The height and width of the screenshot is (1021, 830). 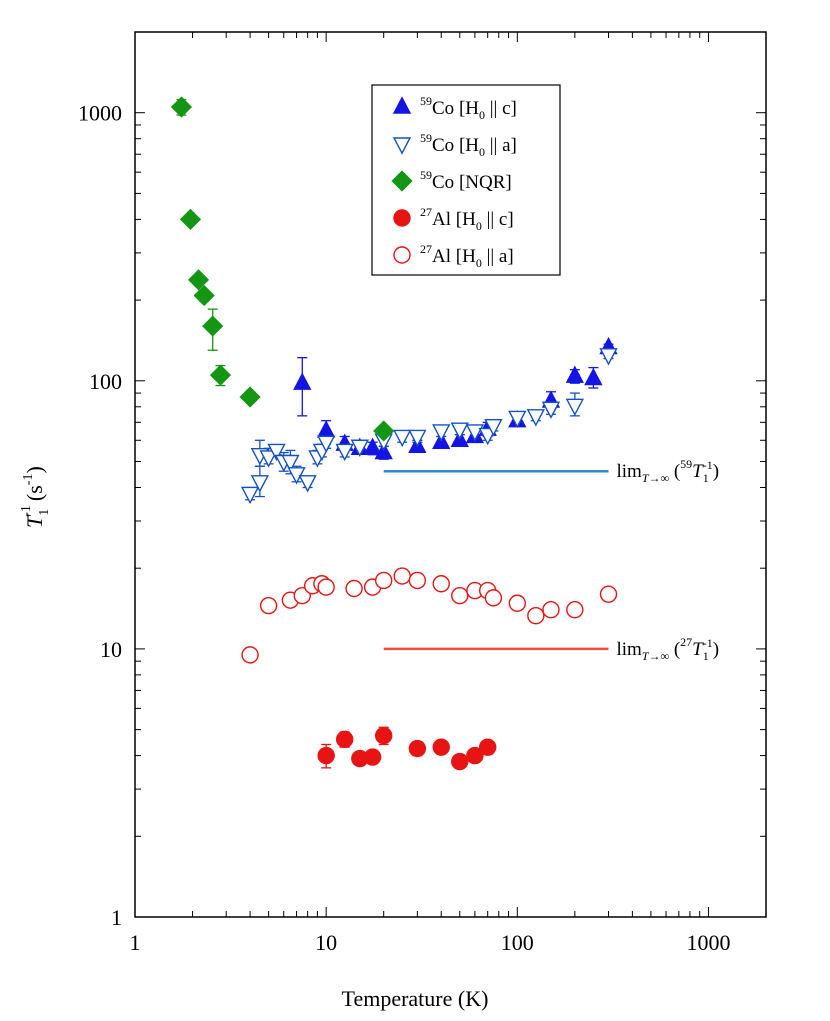 I want to click on legend-marker-co_a, so click(x=402, y=146).